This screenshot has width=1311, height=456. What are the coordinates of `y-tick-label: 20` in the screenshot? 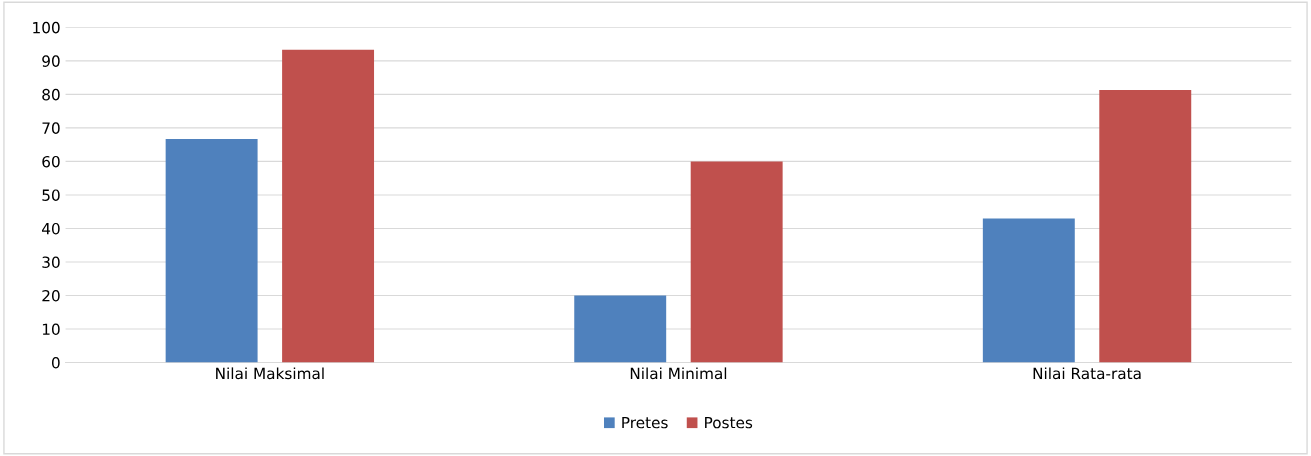 It's located at (51, 295).